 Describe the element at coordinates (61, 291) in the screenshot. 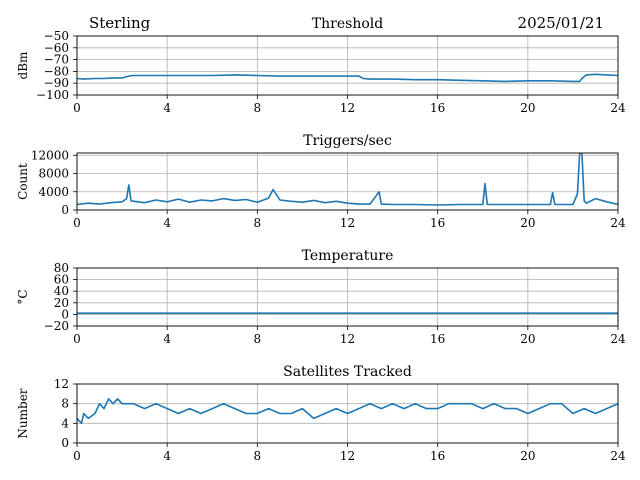

I see `y-tick-label: 40` at that location.